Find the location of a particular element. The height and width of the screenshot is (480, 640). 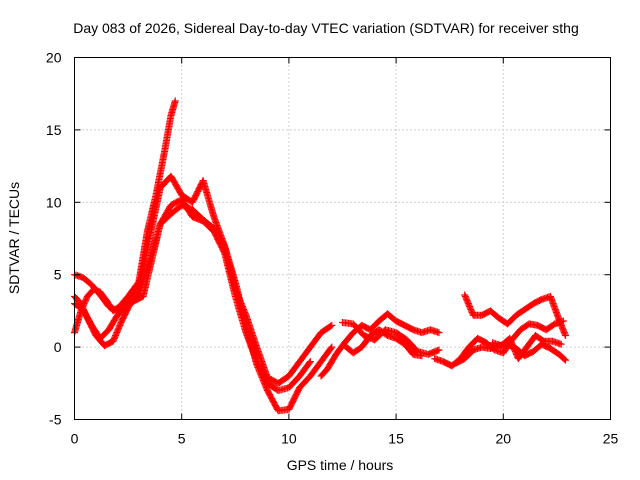

y-tick-label: -5 is located at coordinates (55, 420).